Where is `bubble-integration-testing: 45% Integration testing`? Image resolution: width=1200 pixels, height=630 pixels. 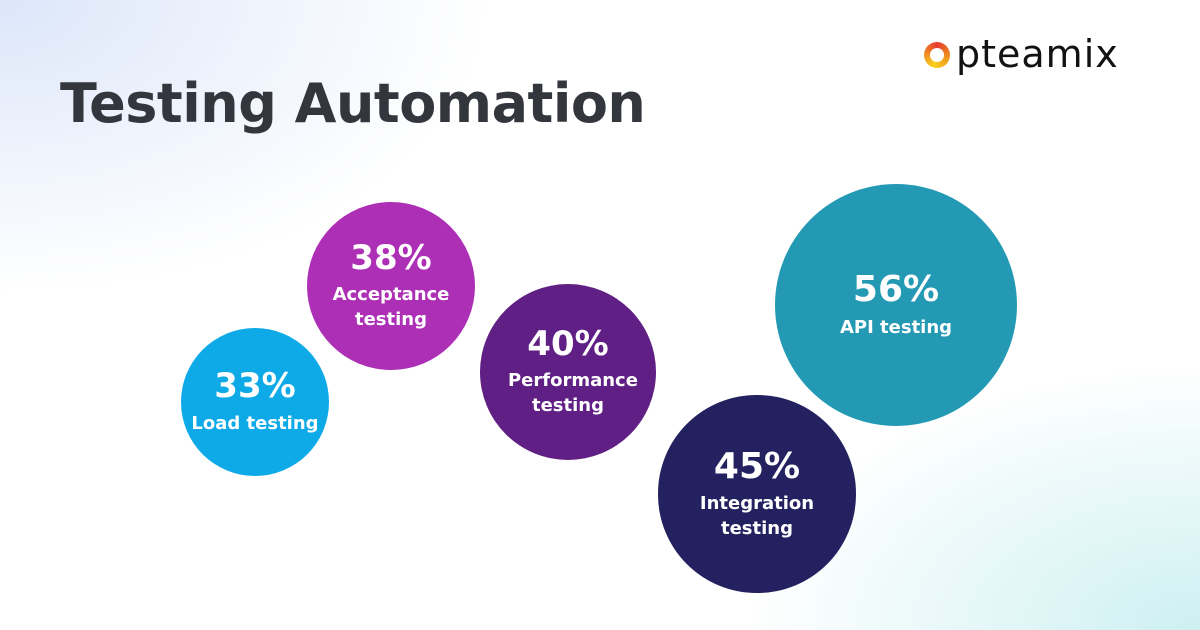 bubble-integration-testing: 45% Integration testing is located at coordinates (757, 494).